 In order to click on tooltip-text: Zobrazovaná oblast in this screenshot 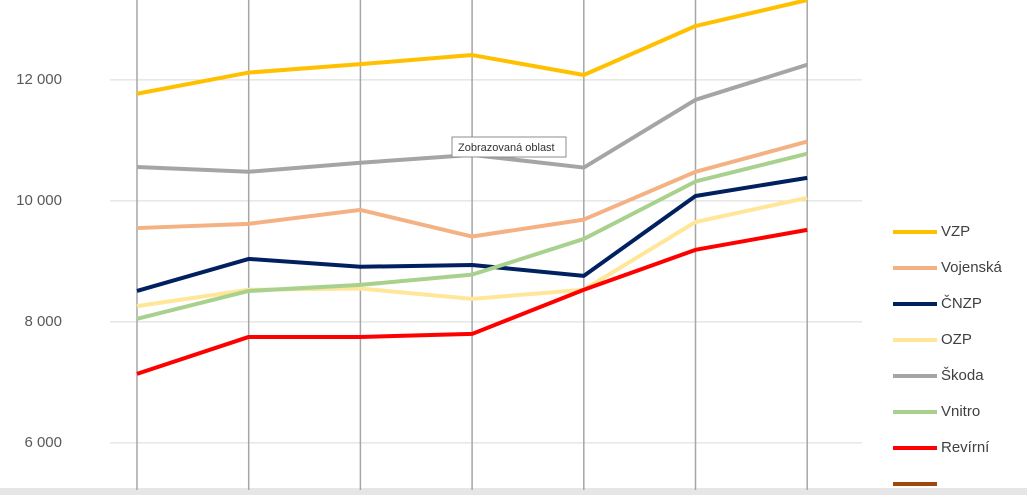, I will do `click(506, 148)`.